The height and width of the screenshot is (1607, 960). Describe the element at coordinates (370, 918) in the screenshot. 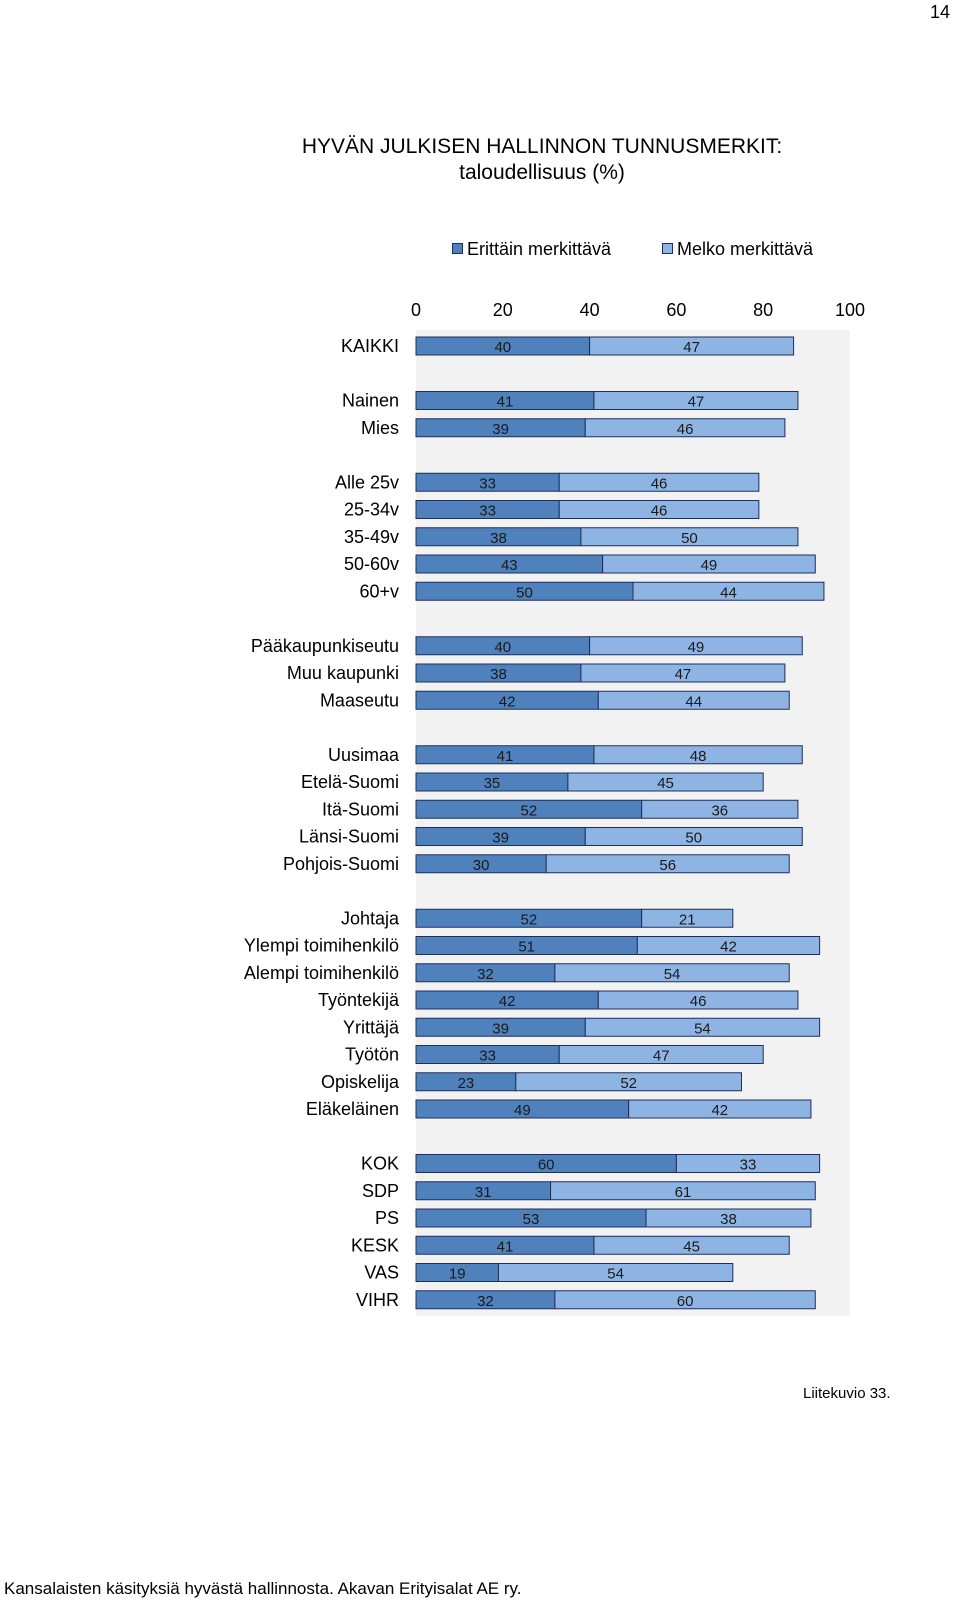

I see `category-label: Johtaja` at that location.